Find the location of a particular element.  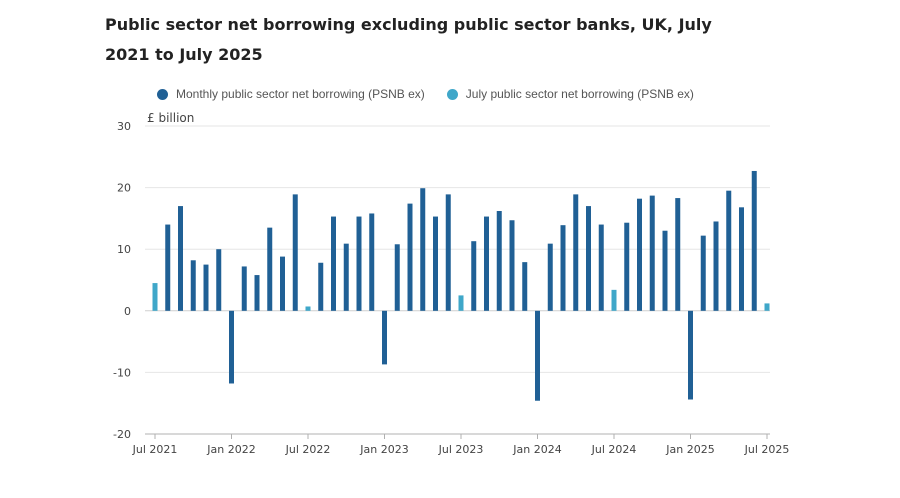

y-tick-label: -10 is located at coordinates (122, 372).